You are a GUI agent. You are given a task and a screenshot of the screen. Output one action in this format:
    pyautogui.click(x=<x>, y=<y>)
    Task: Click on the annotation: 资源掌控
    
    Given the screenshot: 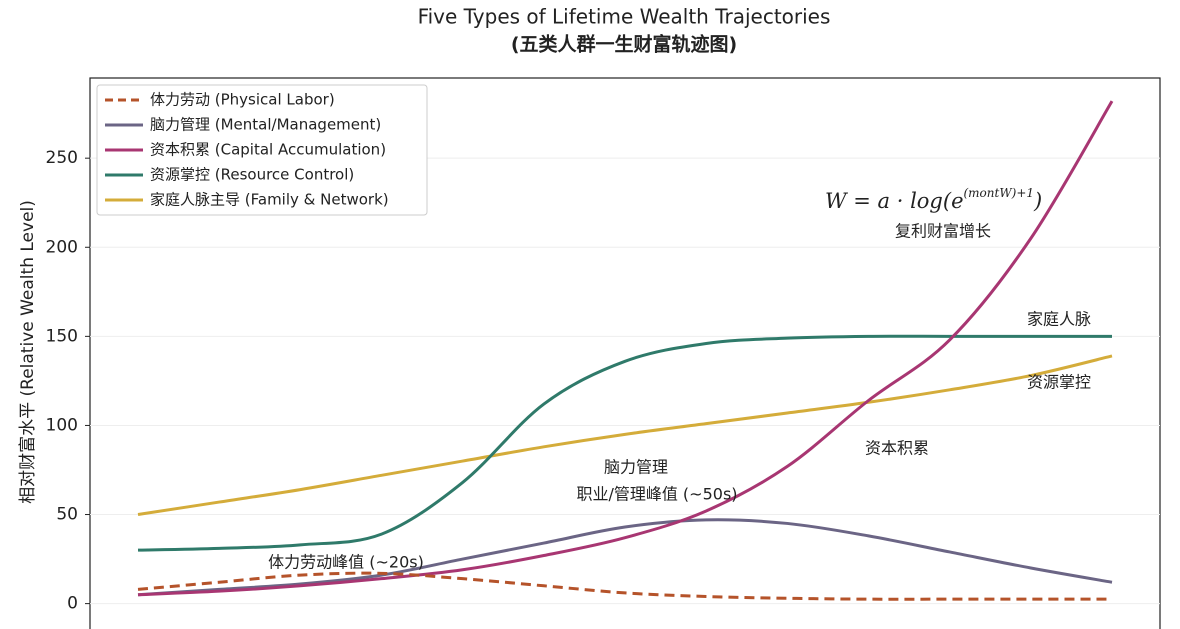 What is the action you would take?
    pyautogui.click(x=1059, y=382)
    